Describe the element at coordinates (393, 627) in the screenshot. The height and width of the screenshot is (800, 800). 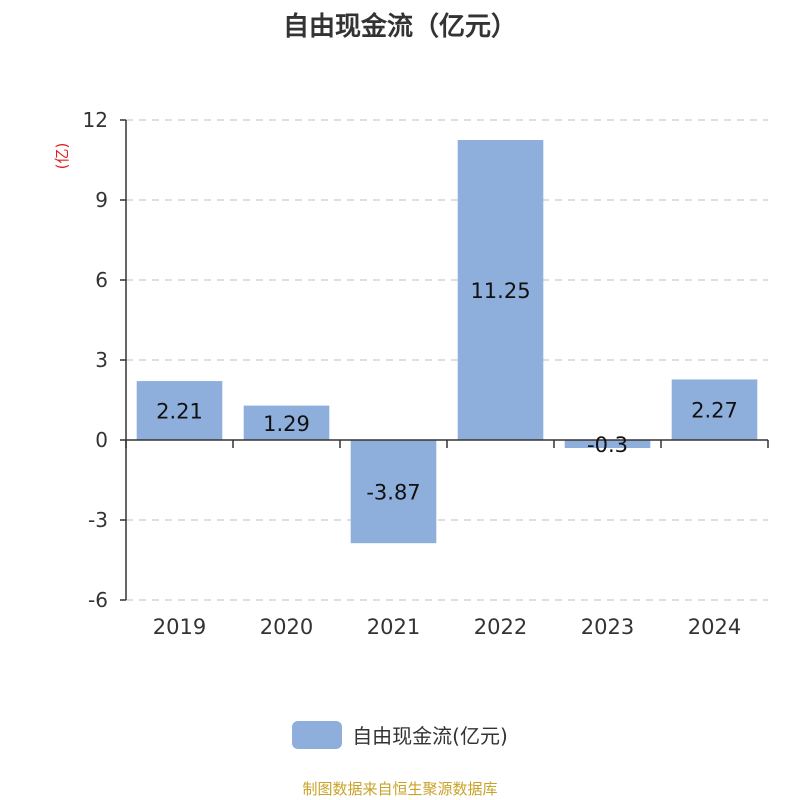
I see `x-tick-label: 2021` at that location.